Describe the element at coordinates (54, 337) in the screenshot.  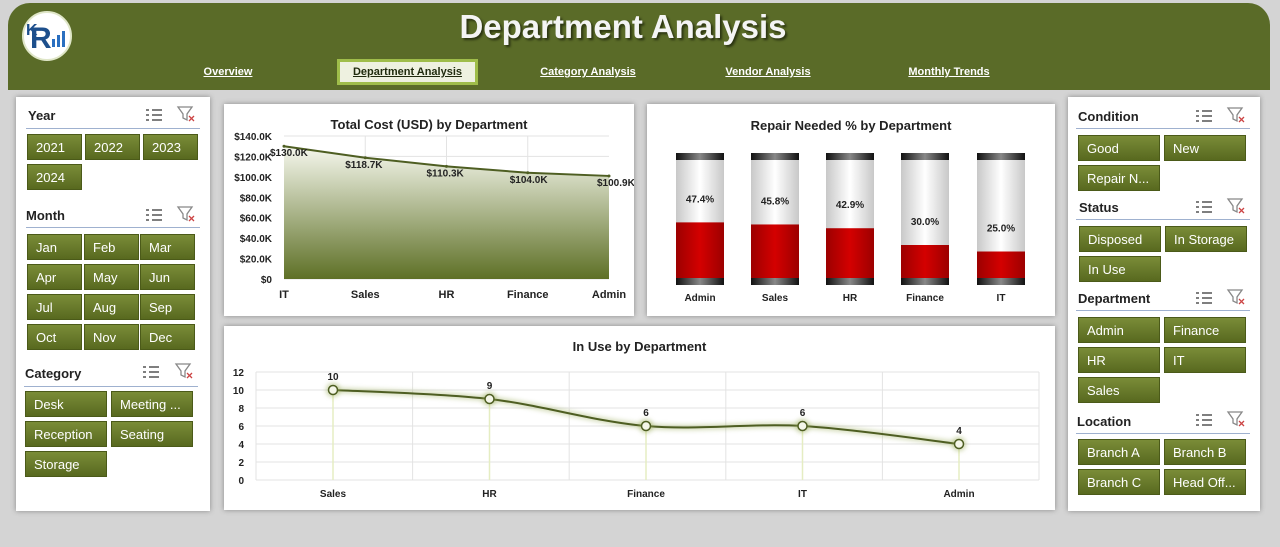
I see `chip-month-oct: Oct` at that location.